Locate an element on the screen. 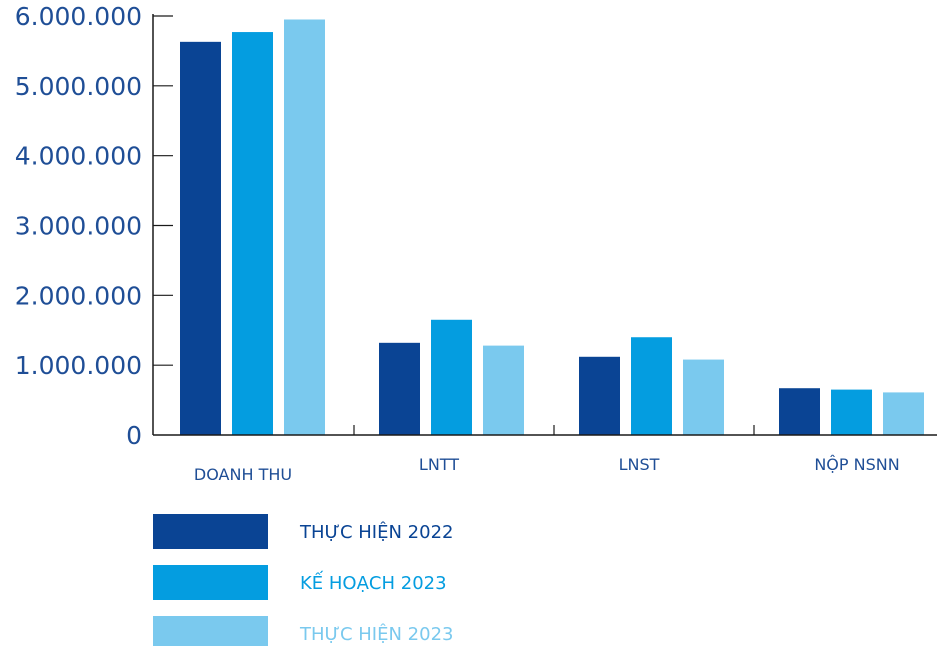 Image resolution: width=937 pixels, height=646 pixels. x-category-label: LNST is located at coordinates (639, 464).